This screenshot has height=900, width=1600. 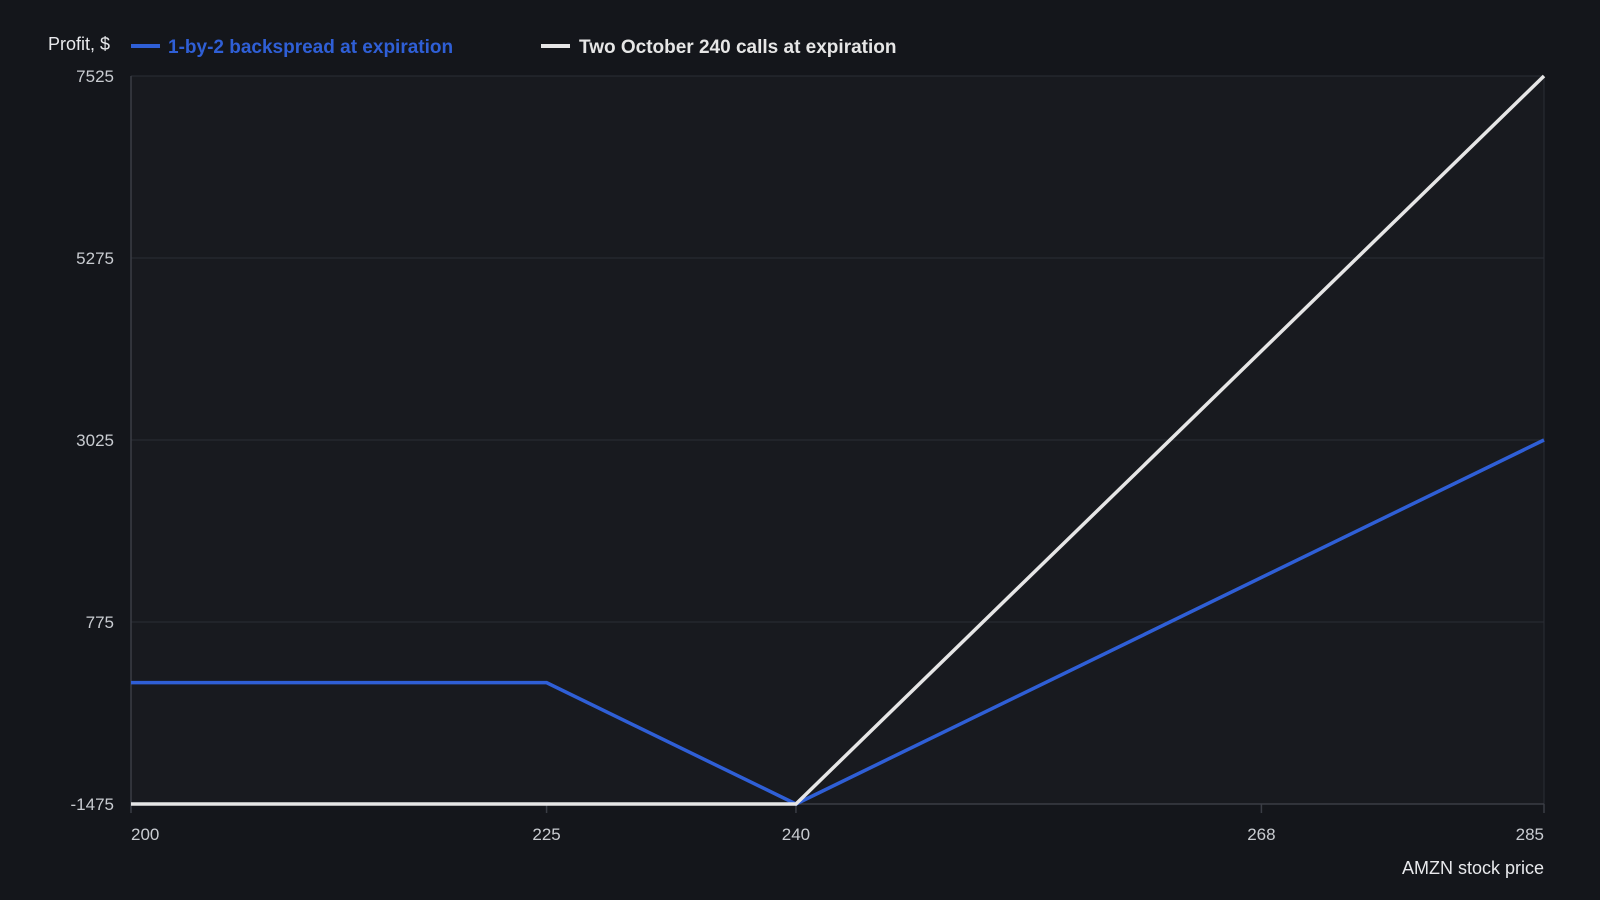 I want to click on x-tick-label-2: 240, so click(x=796, y=834).